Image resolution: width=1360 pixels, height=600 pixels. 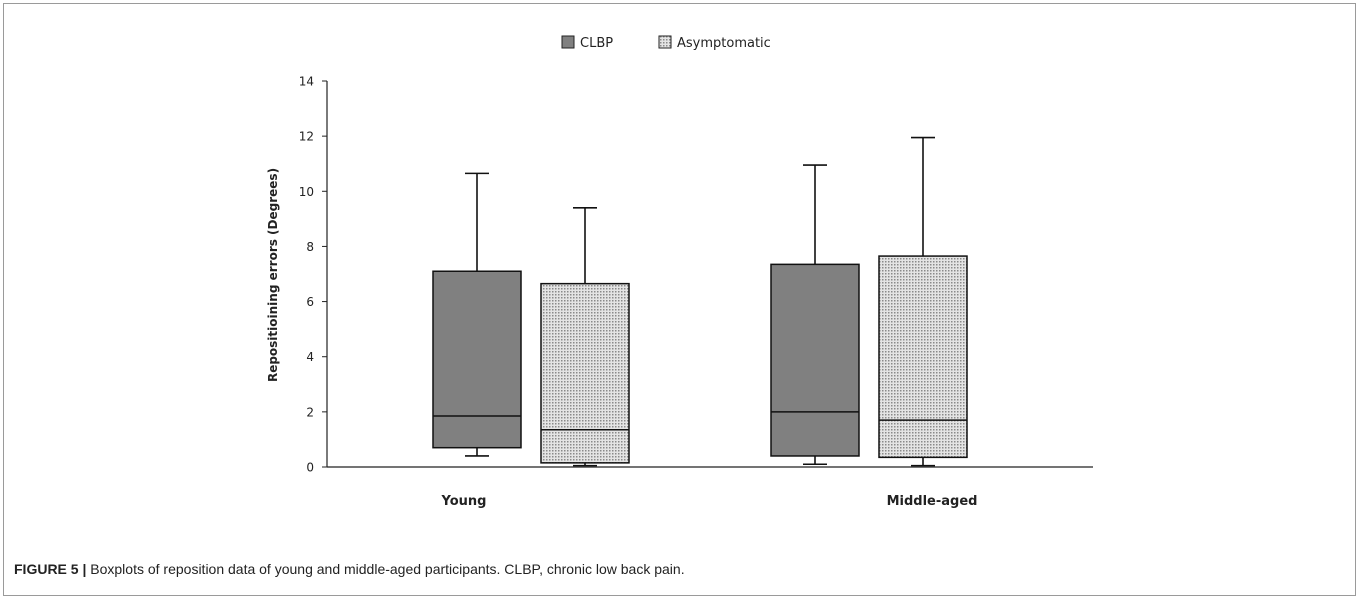 I want to click on box-clbp-young, so click(x=477, y=314).